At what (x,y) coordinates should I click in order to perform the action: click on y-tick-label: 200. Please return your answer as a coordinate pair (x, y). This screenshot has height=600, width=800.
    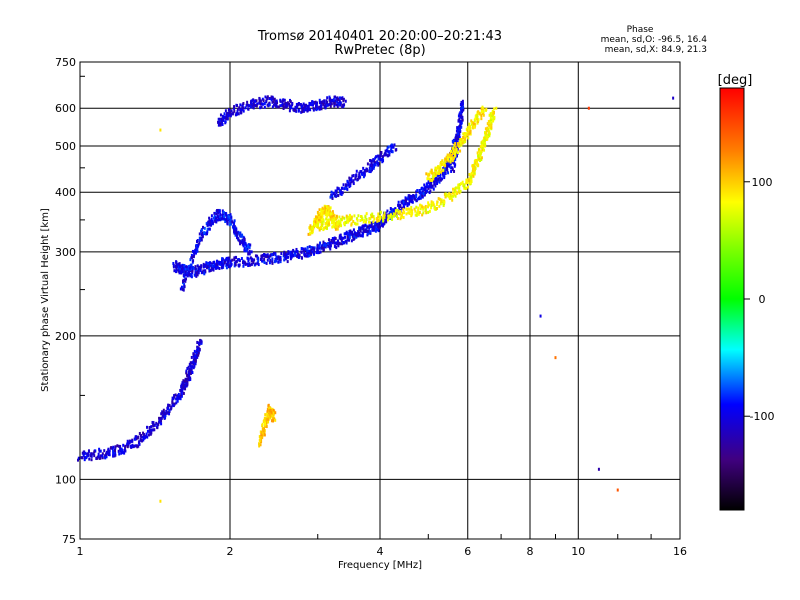
    Looking at the image, I should click on (65, 336).